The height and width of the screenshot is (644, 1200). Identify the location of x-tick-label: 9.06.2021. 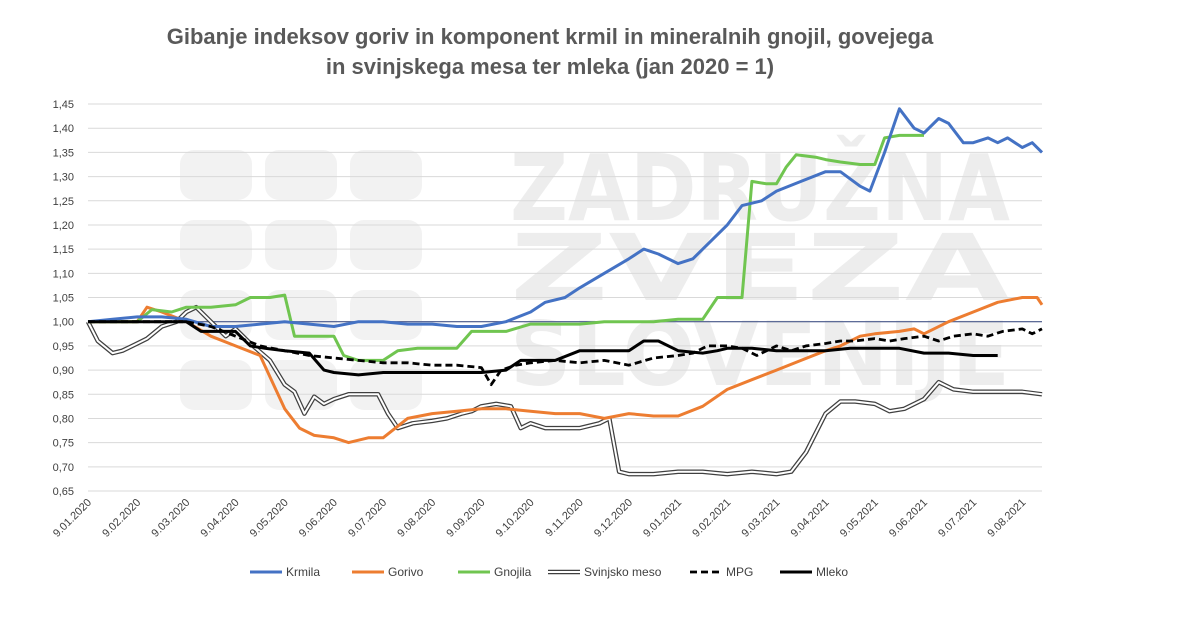
(908, 518).